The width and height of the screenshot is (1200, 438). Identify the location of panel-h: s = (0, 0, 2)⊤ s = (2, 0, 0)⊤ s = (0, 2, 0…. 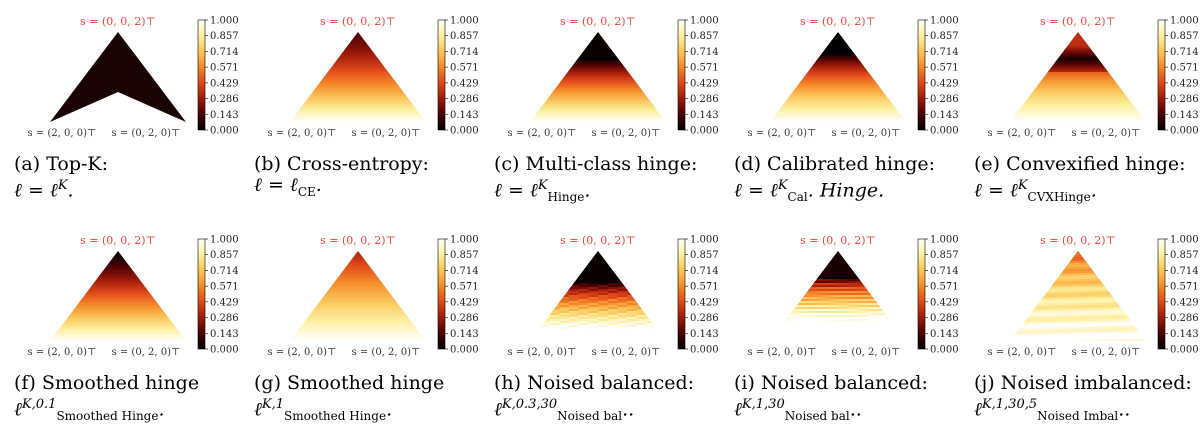
(600, 328).